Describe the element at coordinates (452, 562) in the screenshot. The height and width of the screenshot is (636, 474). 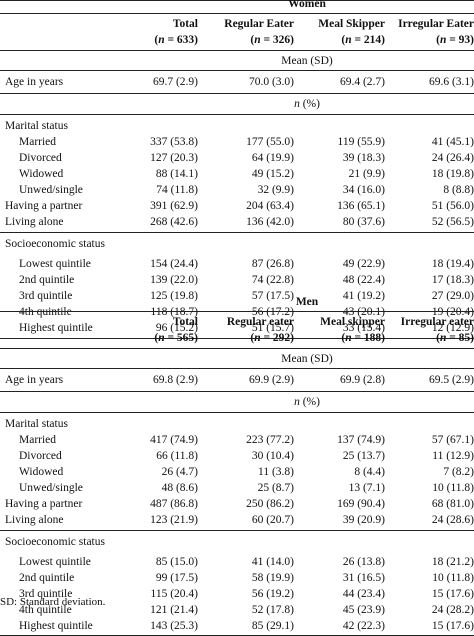
I see `cell-value: 18 (21.2)` at that location.